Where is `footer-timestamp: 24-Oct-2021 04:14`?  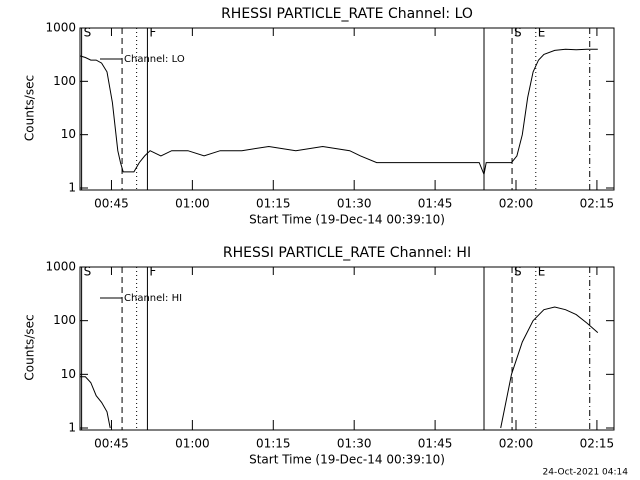
footer-timestamp: 24-Oct-2021 04:14 is located at coordinates (586, 473).